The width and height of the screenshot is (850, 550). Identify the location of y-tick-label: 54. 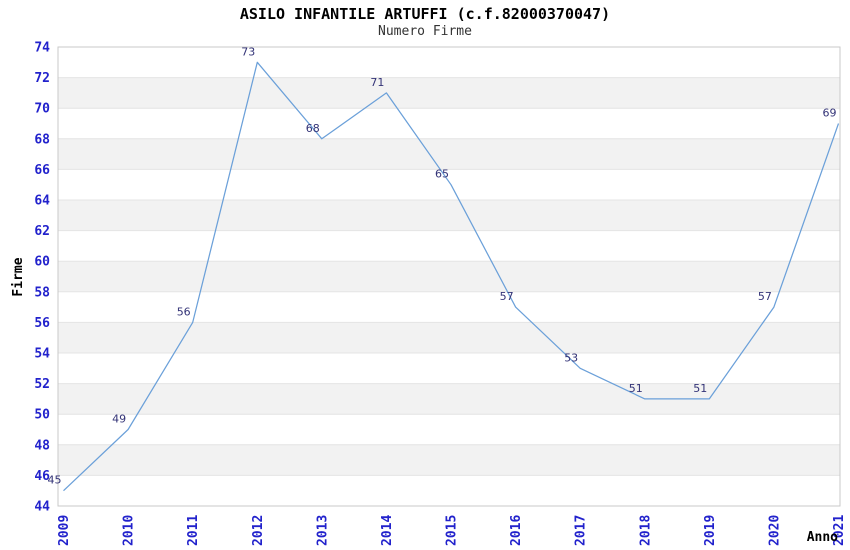
(42, 354).